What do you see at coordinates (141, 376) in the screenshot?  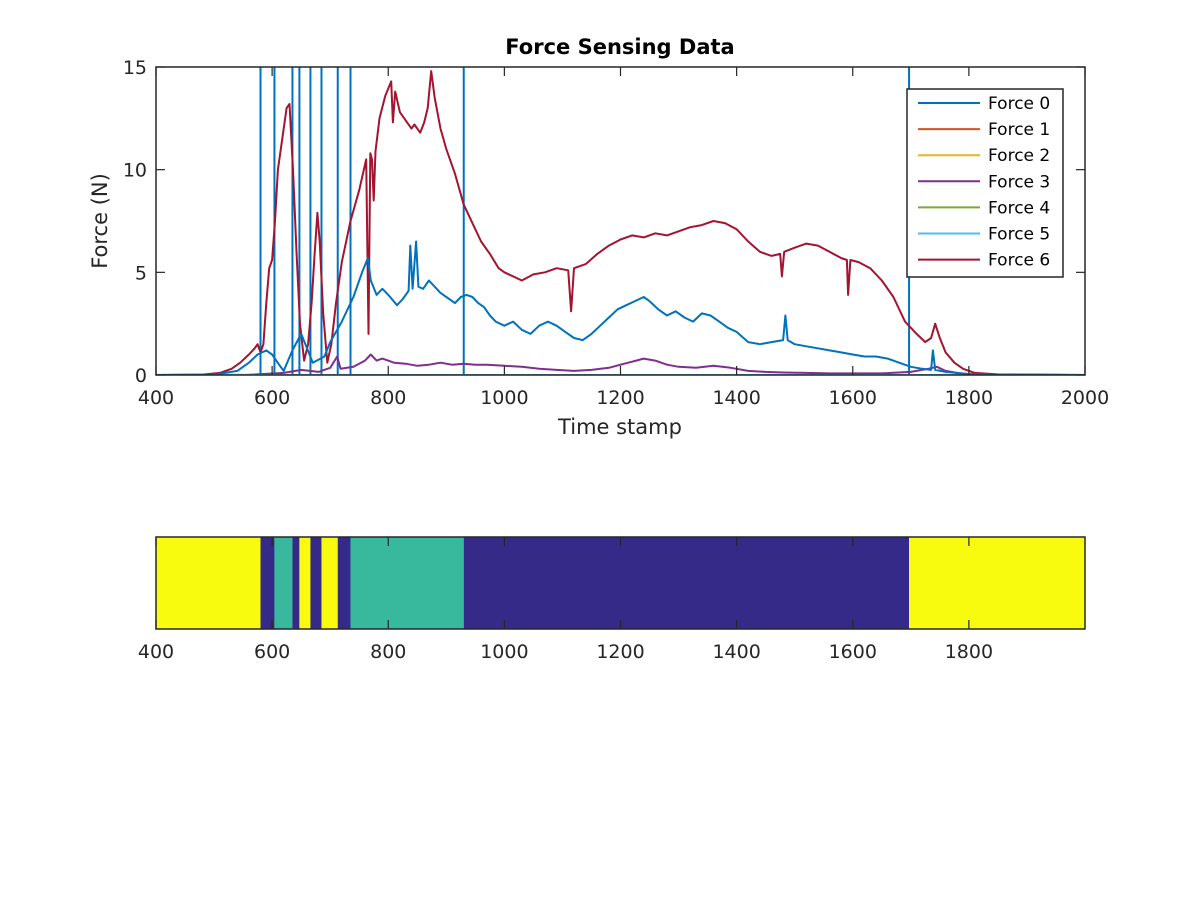 I see `y-tick-label: 0` at bounding box center [141, 376].